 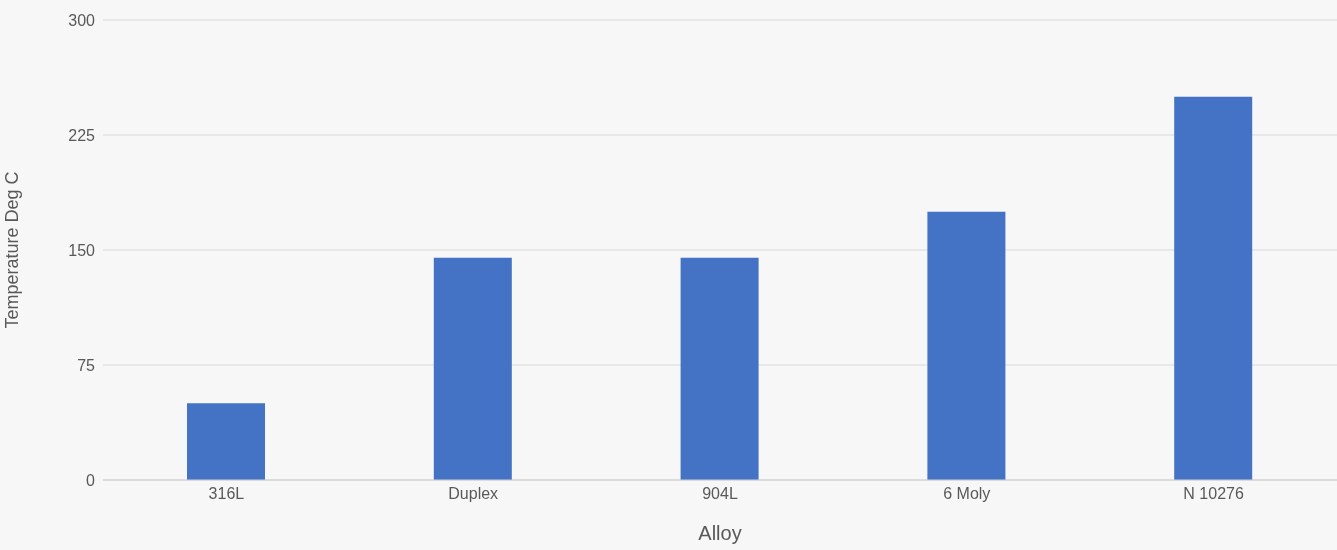 I want to click on y-tick-label: 225, so click(x=82, y=135).